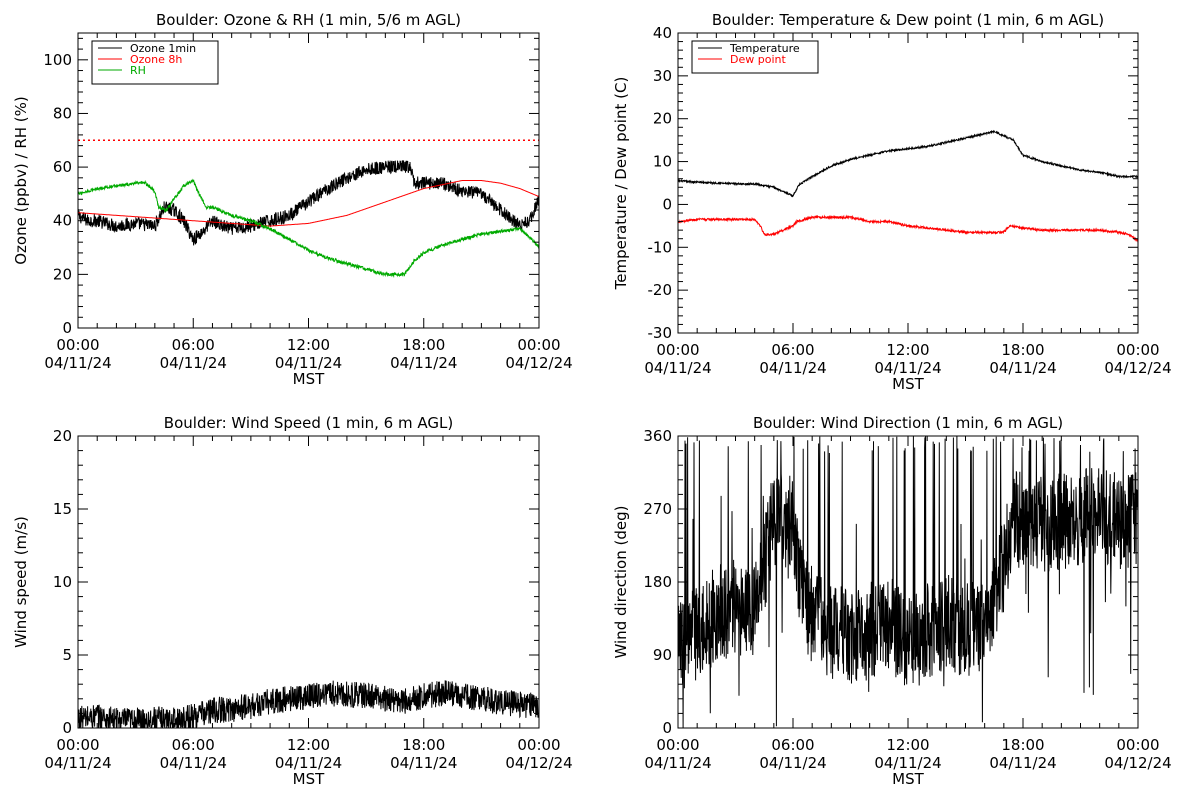  I want to click on y-tick-label: 80, so click(62, 113).